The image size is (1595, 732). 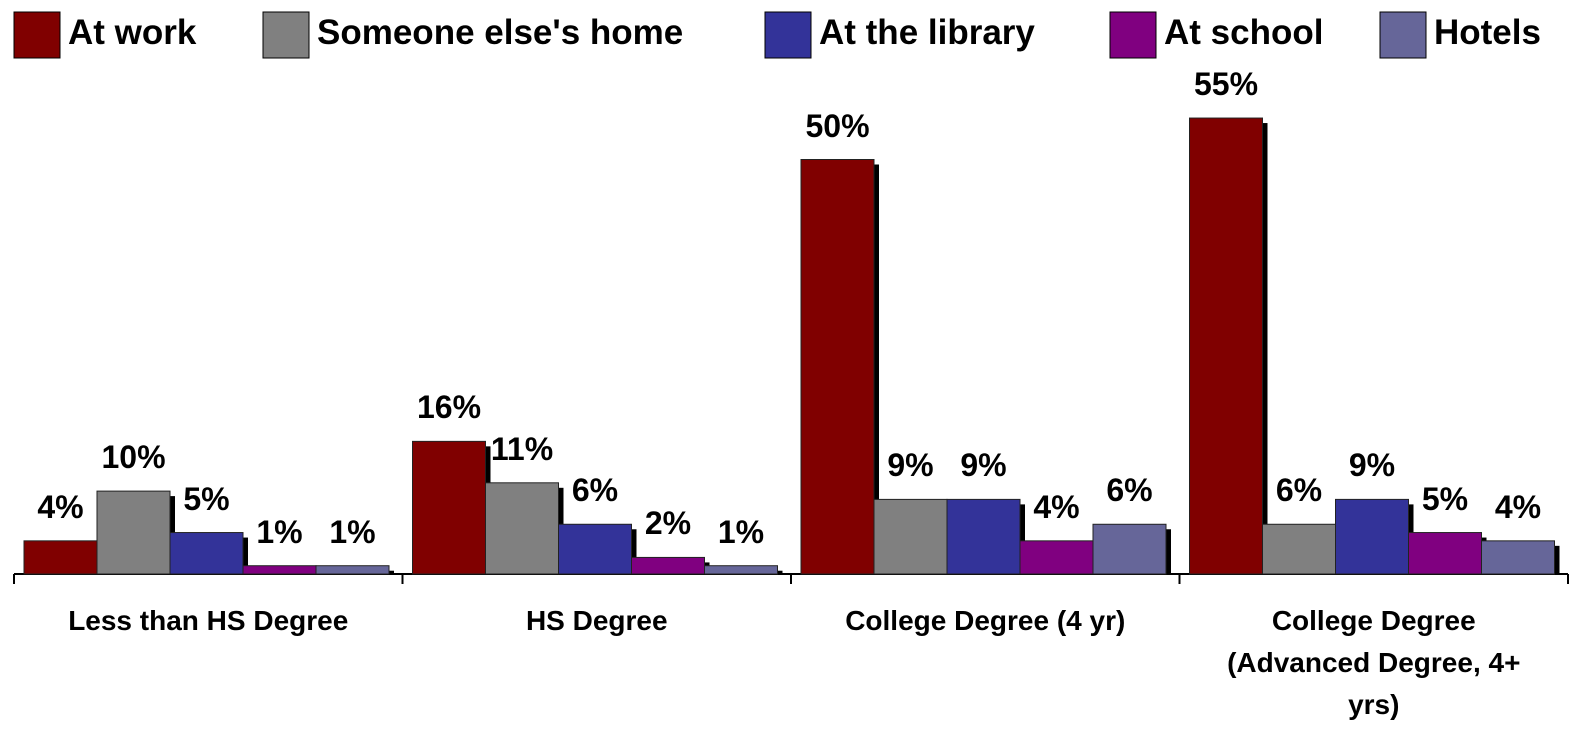 What do you see at coordinates (1374, 662) in the screenshot?
I see `x-tick-label: College Degree (Advanced Degree, 4+ yrs)` at bounding box center [1374, 662].